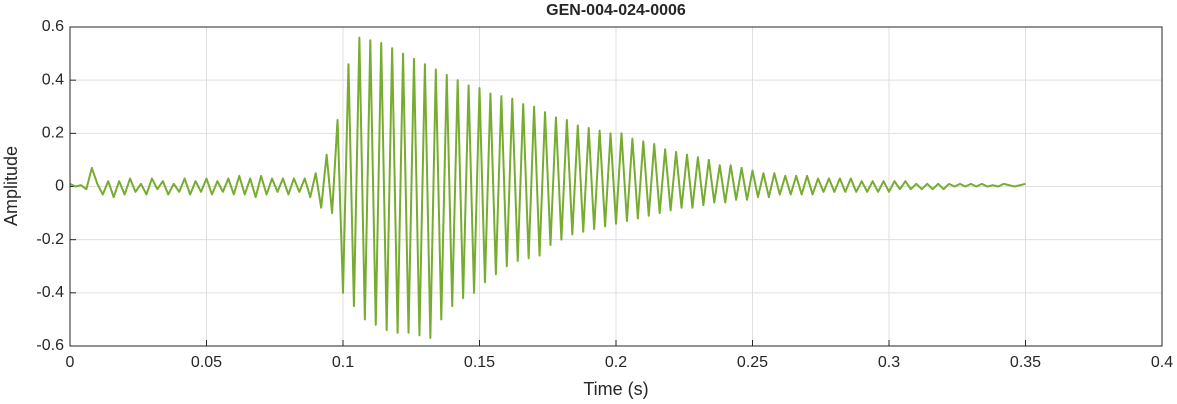 The image size is (1177, 404). Describe the element at coordinates (206, 362) in the screenshot. I see `x-tick-label: 0.05` at that location.